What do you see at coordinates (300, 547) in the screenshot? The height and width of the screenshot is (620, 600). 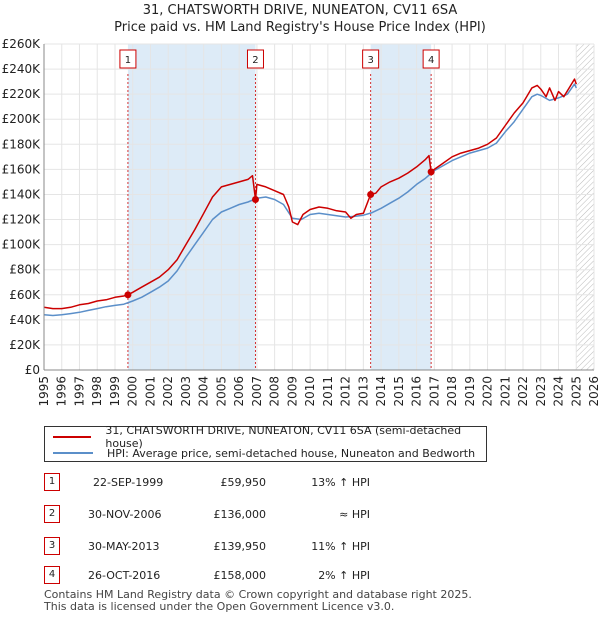 I see `sale-row: 3 30-MAY-2013 £139,950 11% ↑ HPI` at bounding box center [300, 547].